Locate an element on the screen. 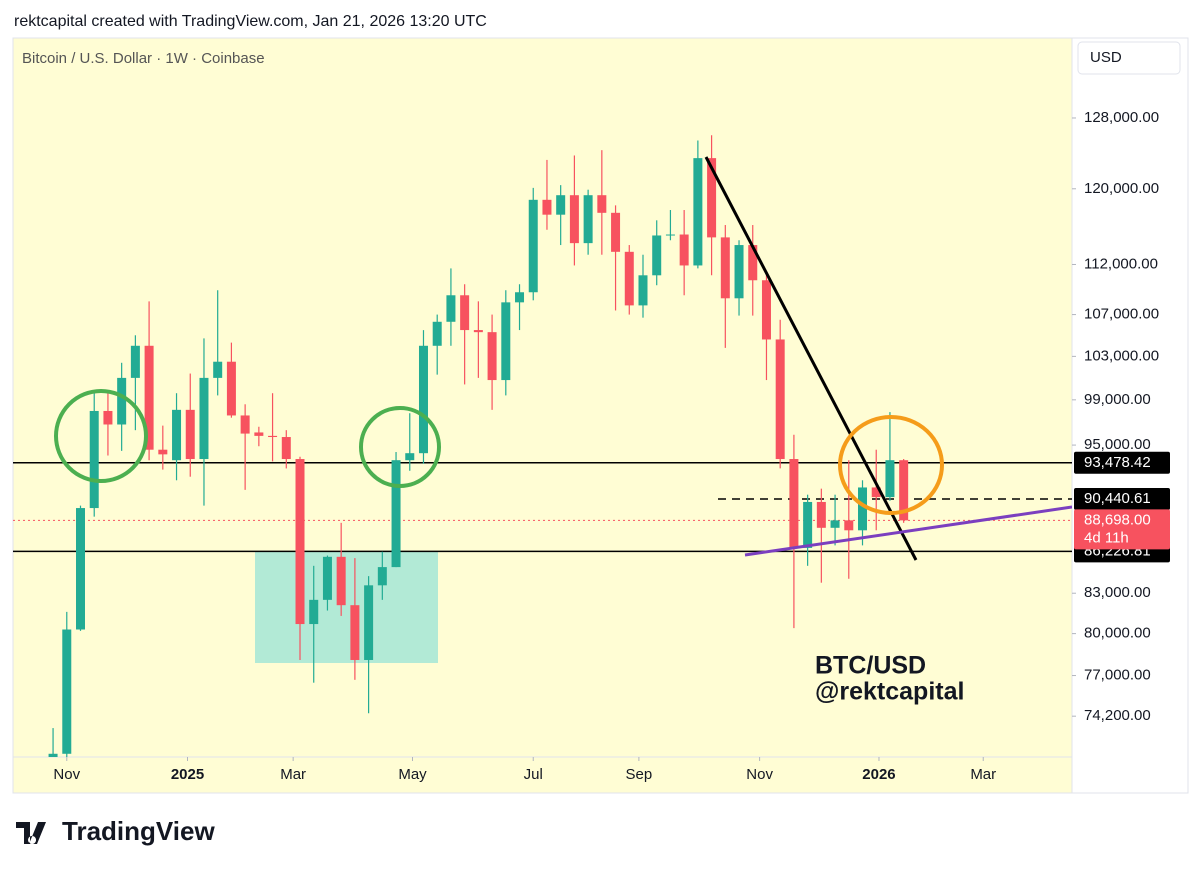 The height and width of the screenshot is (872, 1200). currency: USD is located at coordinates (1106, 57).